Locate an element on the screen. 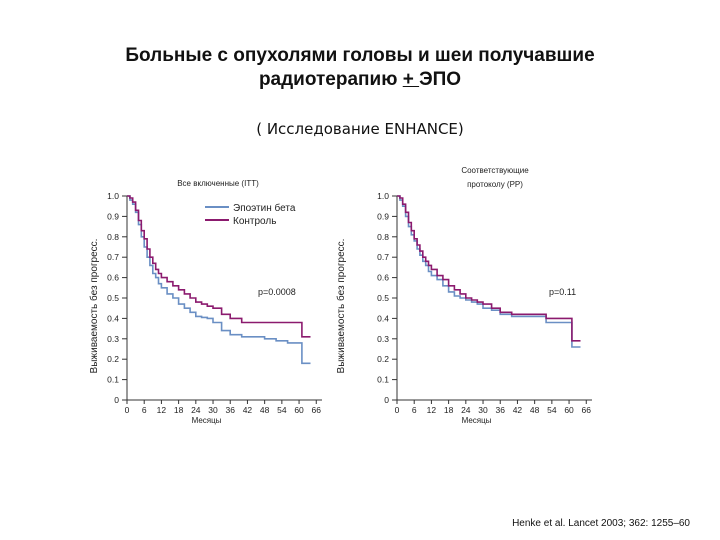 This screenshot has height=540, width=720. title-line2-tail: ЭПО is located at coordinates (440, 79).